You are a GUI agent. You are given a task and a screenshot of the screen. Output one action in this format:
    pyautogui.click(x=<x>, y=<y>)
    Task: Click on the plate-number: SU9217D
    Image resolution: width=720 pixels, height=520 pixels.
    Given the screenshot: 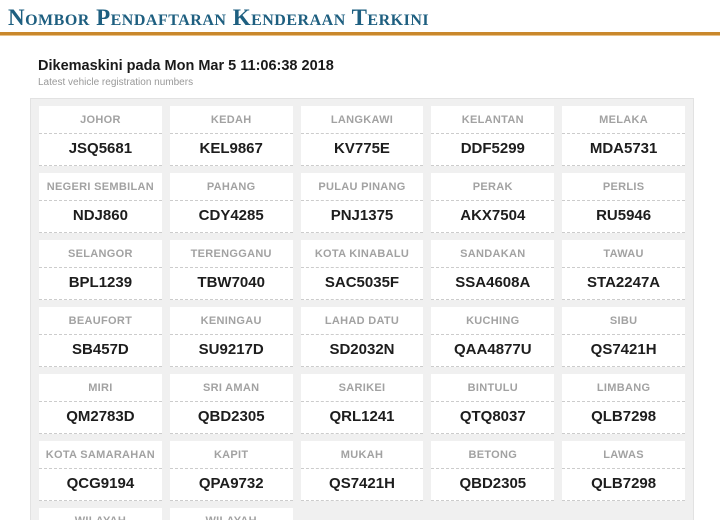 What is the action you would take?
    pyautogui.click(x=231, y=351)
    